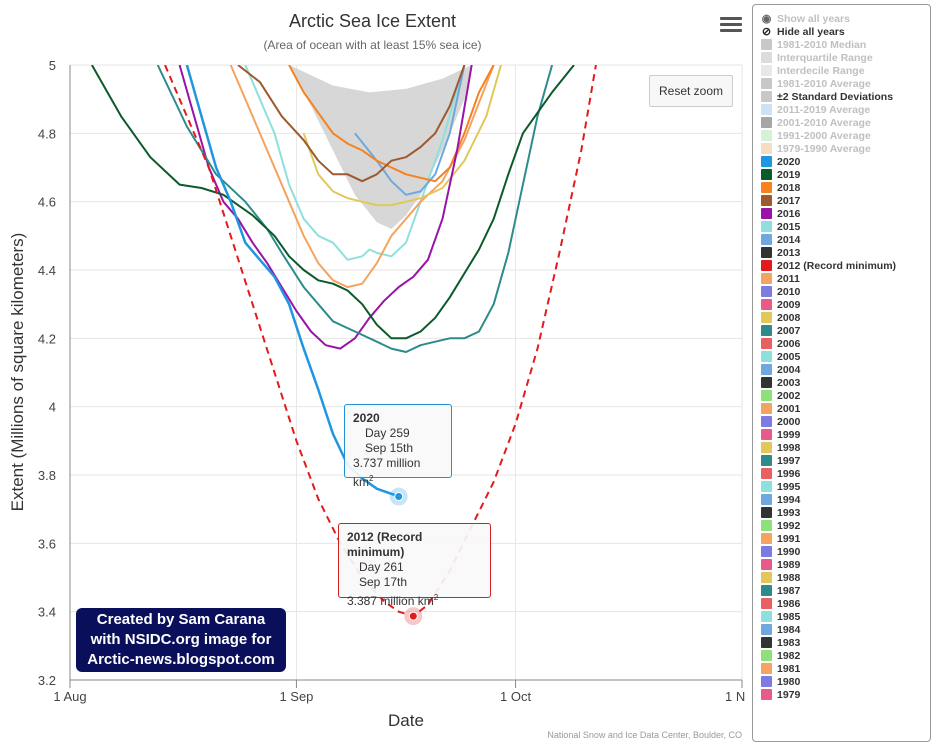  What do you see at coordinates (845, 382) in the screenshot?
I see `legend-item: 2003` at bounding box center [845, 382].